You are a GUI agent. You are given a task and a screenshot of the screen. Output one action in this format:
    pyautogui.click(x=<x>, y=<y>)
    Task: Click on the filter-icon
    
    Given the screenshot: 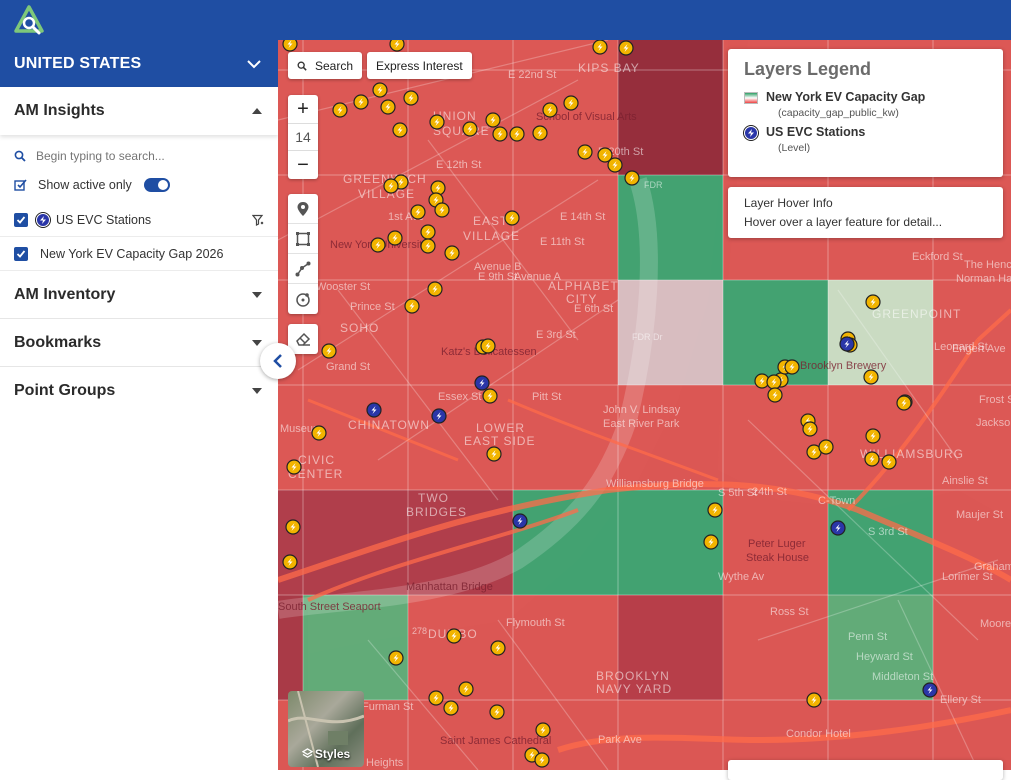 What is the action you would take?
    pyautogui.click(x=258, y=220)
    